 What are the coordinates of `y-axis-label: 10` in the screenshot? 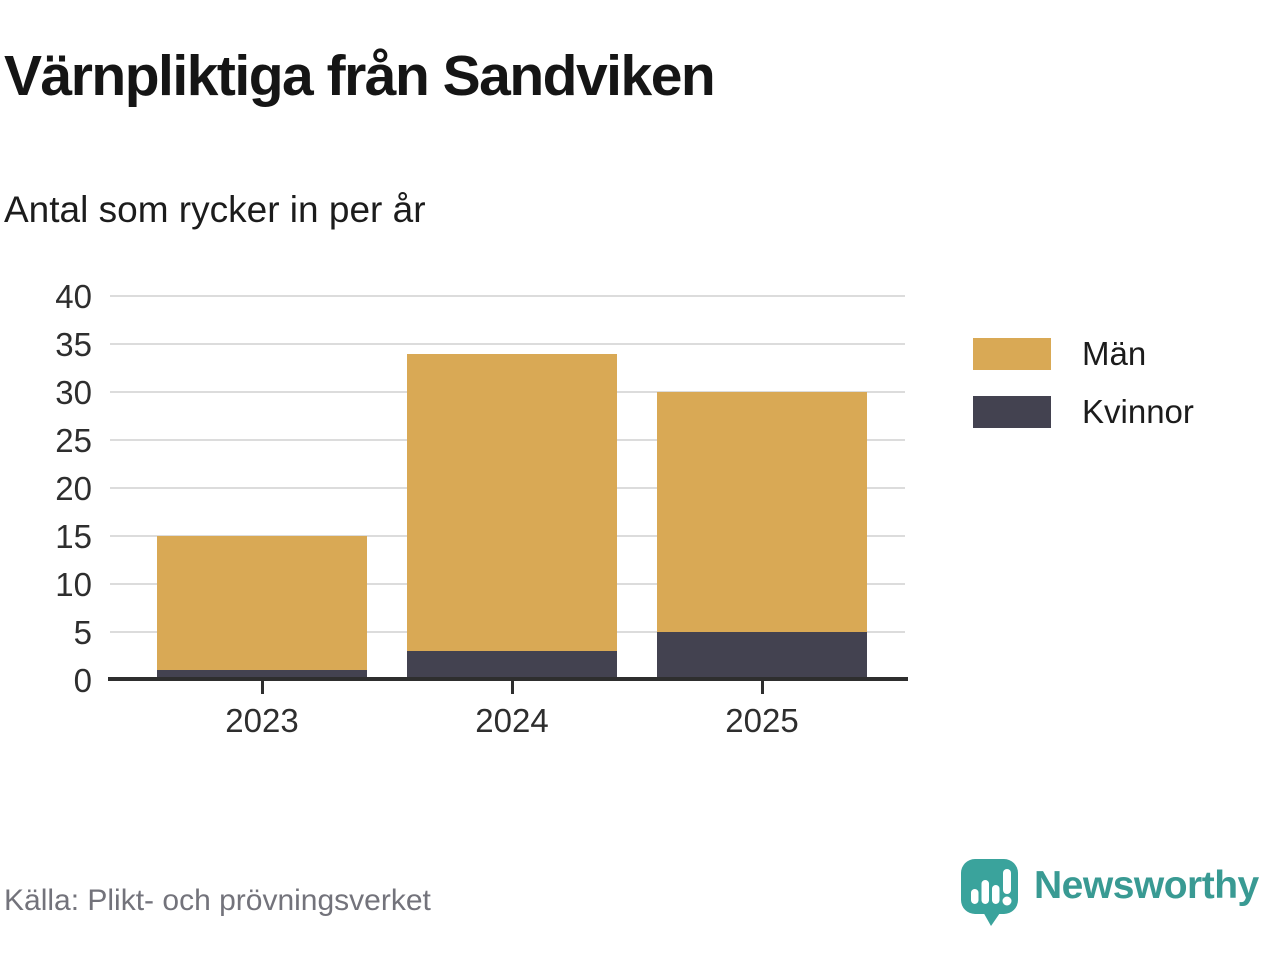 It's located at (73, 584).